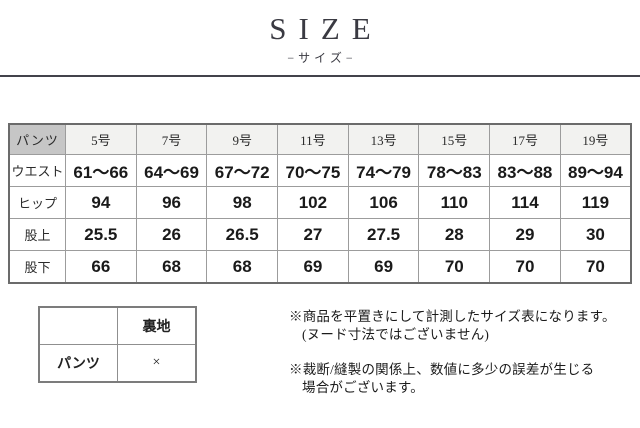 Image resolution: width=640 pixels, height=428 pixels. Describe the element at coordinates (452, 326) in the screenshot. I see `note: ※商品を平置きにして計測したサイズ表になります。 (ヌード寸法ではございません)` at that location.